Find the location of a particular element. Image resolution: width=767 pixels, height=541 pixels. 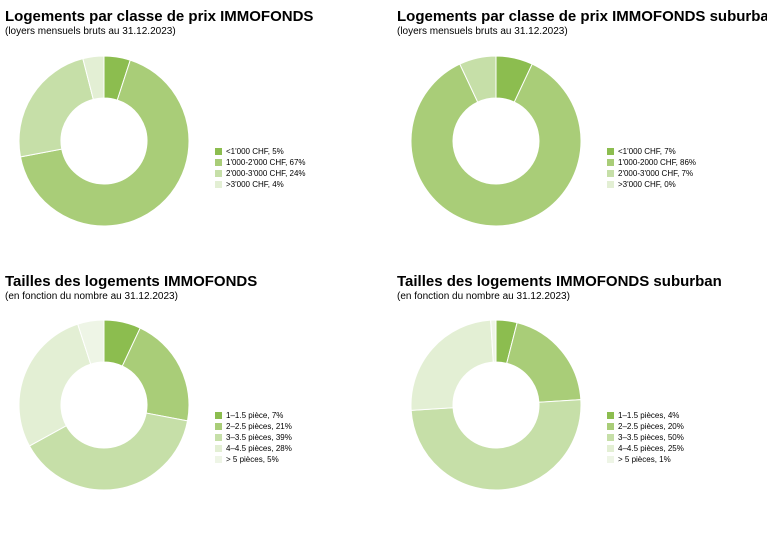

legend-item: 3–3.5 pièces, 50% is located at coordinates (645, 437).